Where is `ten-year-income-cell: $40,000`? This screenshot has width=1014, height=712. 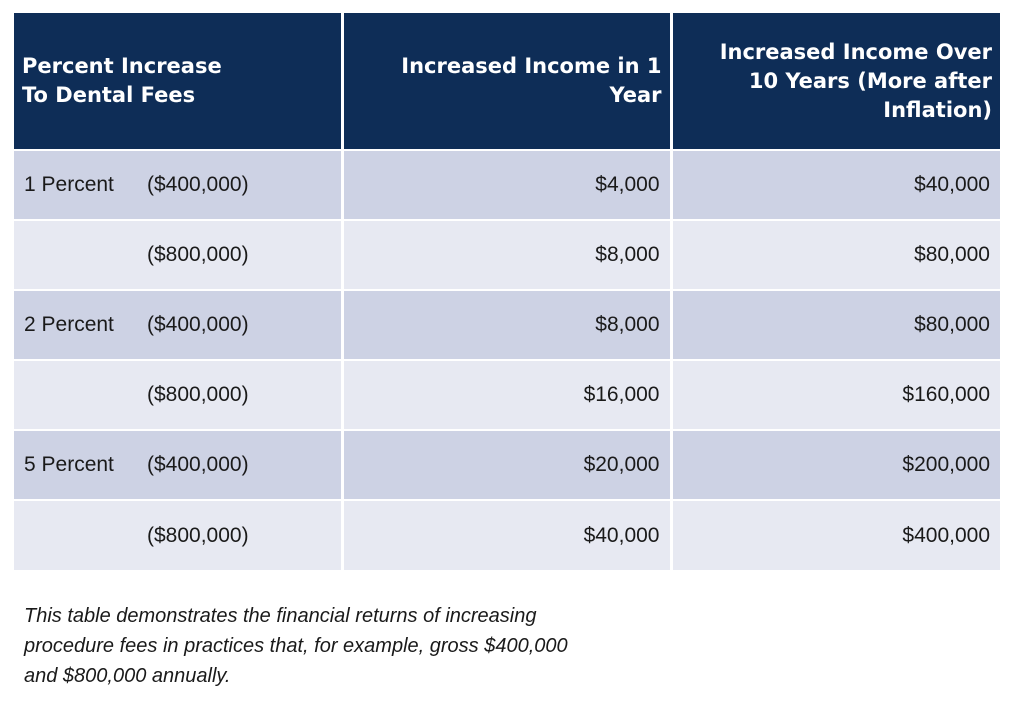 ten-year-income-cell: $40,000 is located at coordinates (834, 185).